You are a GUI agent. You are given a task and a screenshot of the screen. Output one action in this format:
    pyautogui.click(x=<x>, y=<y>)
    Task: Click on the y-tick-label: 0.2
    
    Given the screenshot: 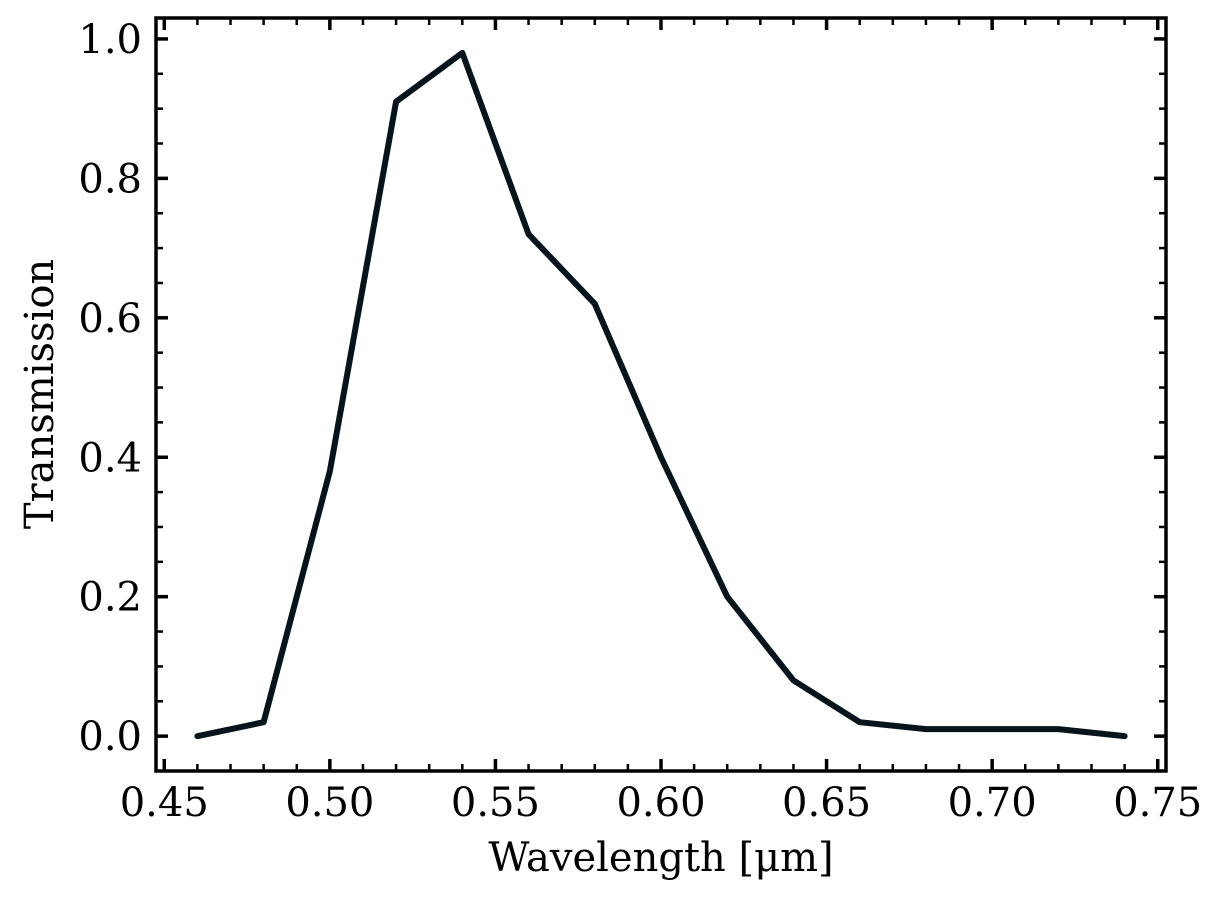 What is the action you would take?
    pyautogui.click(x=110, y=598)
    